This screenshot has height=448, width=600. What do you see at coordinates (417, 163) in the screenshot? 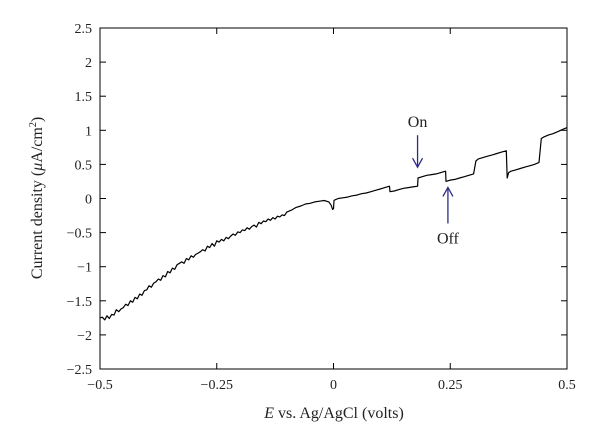
I see `arrow-on-head` at bounding box center [417, 163].